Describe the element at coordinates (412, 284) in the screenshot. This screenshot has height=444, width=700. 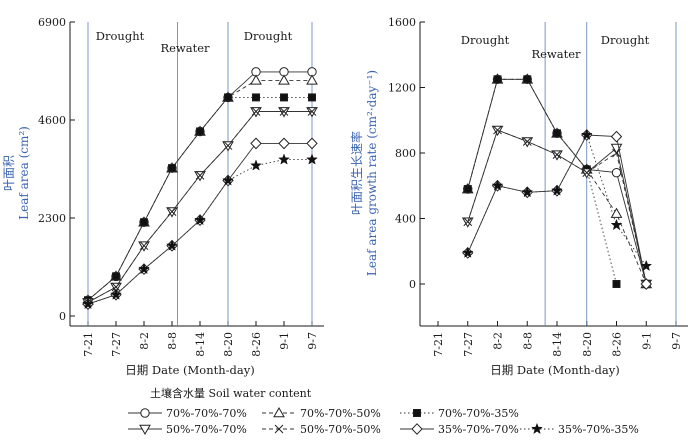
I see `right-ytick-label: 0` at that location.